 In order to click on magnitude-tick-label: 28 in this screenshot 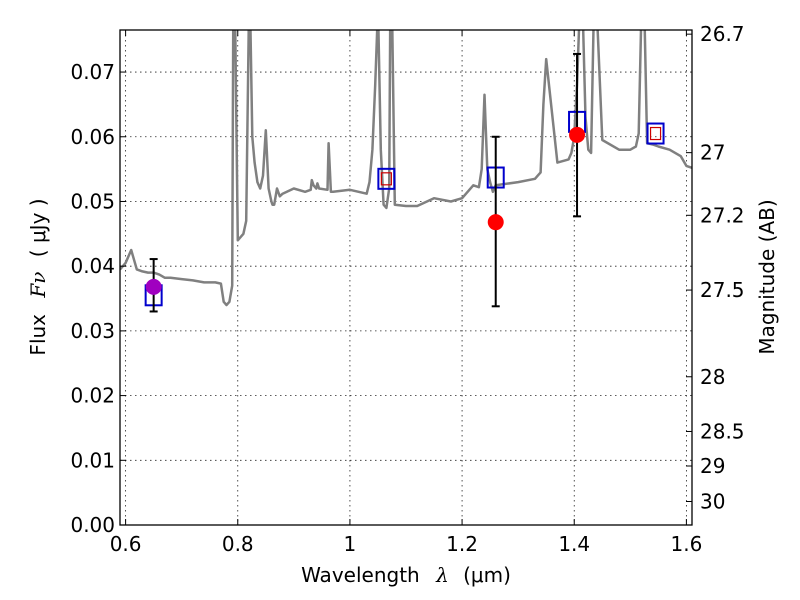, I will do `click(712, 377)`.